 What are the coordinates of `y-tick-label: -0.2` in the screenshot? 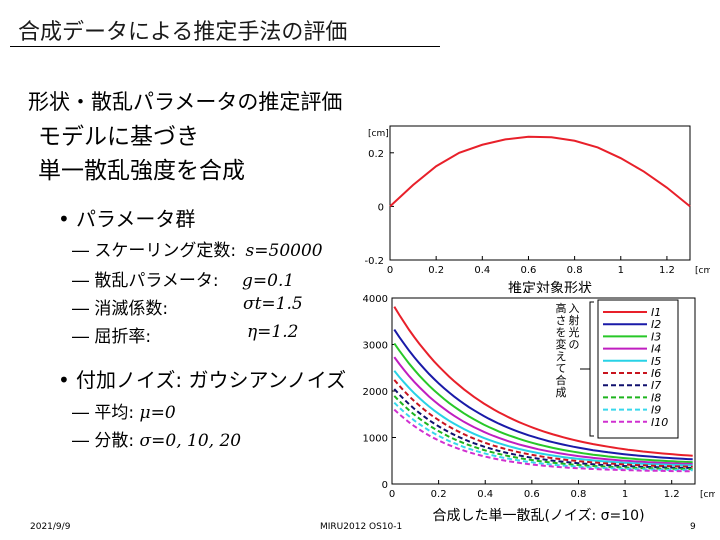 It's located at (374, 261).